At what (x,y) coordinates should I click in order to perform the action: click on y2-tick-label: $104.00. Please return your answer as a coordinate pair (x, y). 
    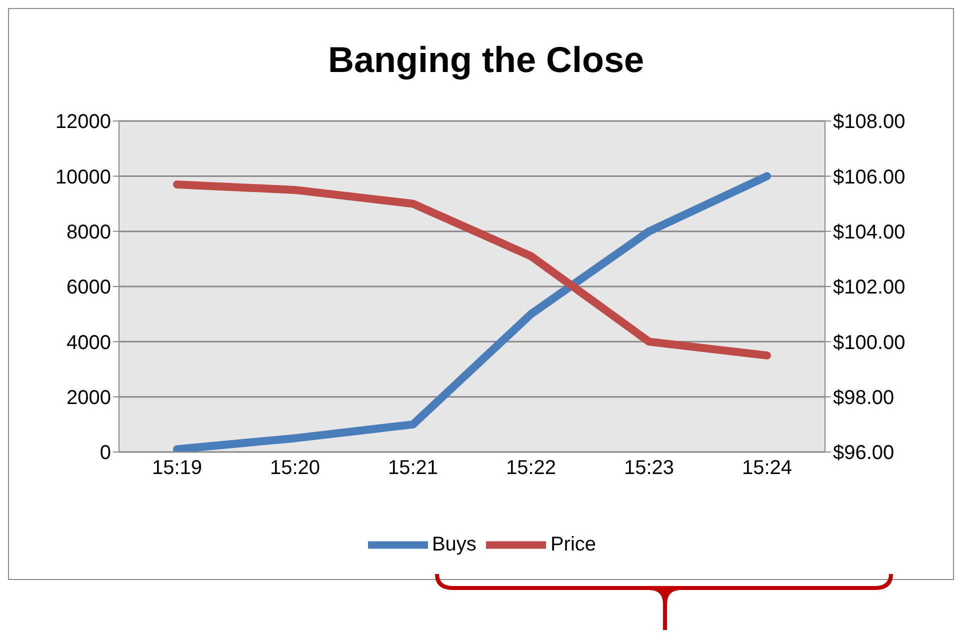
    Looking at the image, I should click on (869, 232).